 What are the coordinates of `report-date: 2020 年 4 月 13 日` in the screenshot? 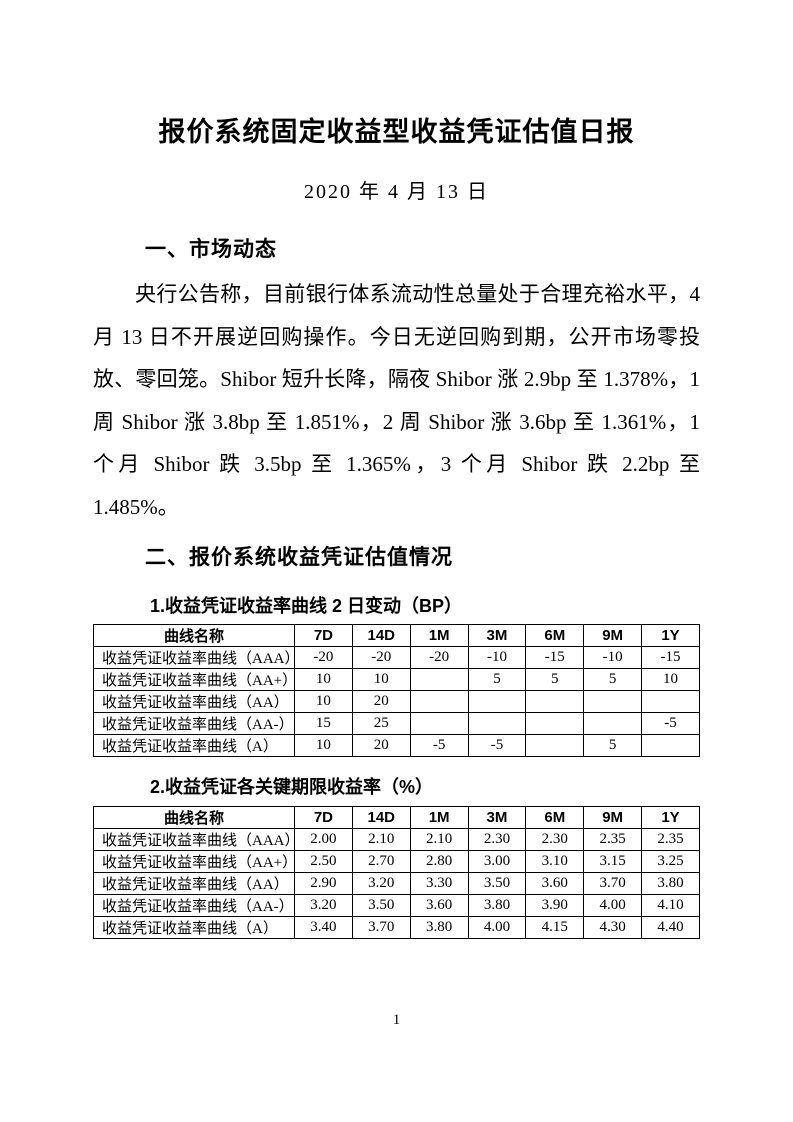 It's located at (396, 192).